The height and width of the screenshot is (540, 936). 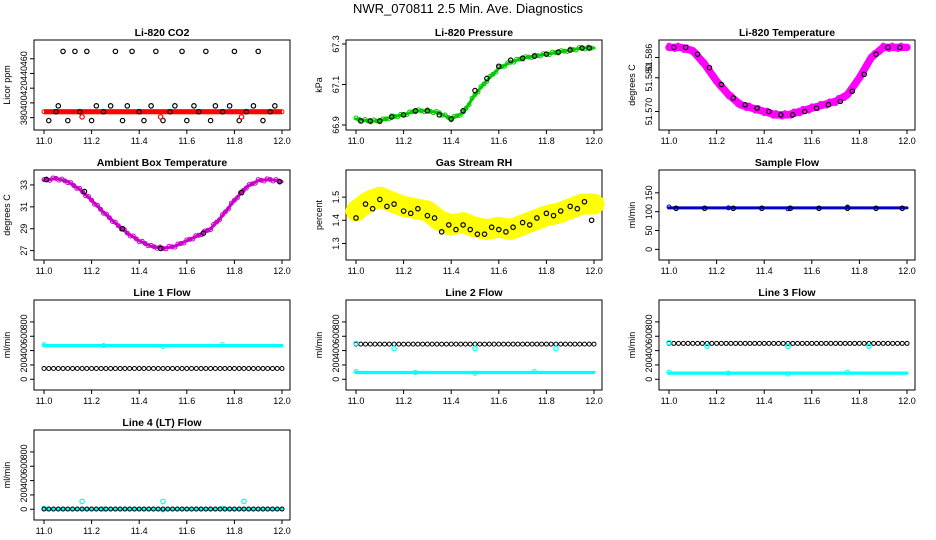 I want to click on chart-line1-ytick-label: 400, so click(x=24, y=350).